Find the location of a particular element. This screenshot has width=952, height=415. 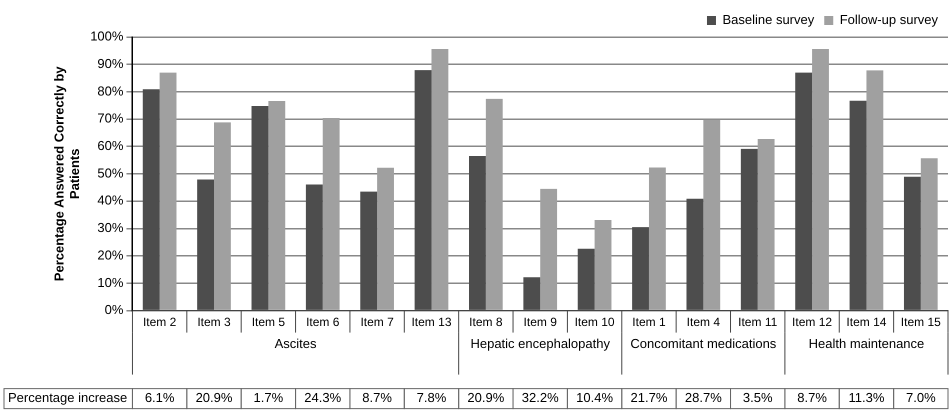

y-tick-label: 20% is located at coordinates (110, 254).